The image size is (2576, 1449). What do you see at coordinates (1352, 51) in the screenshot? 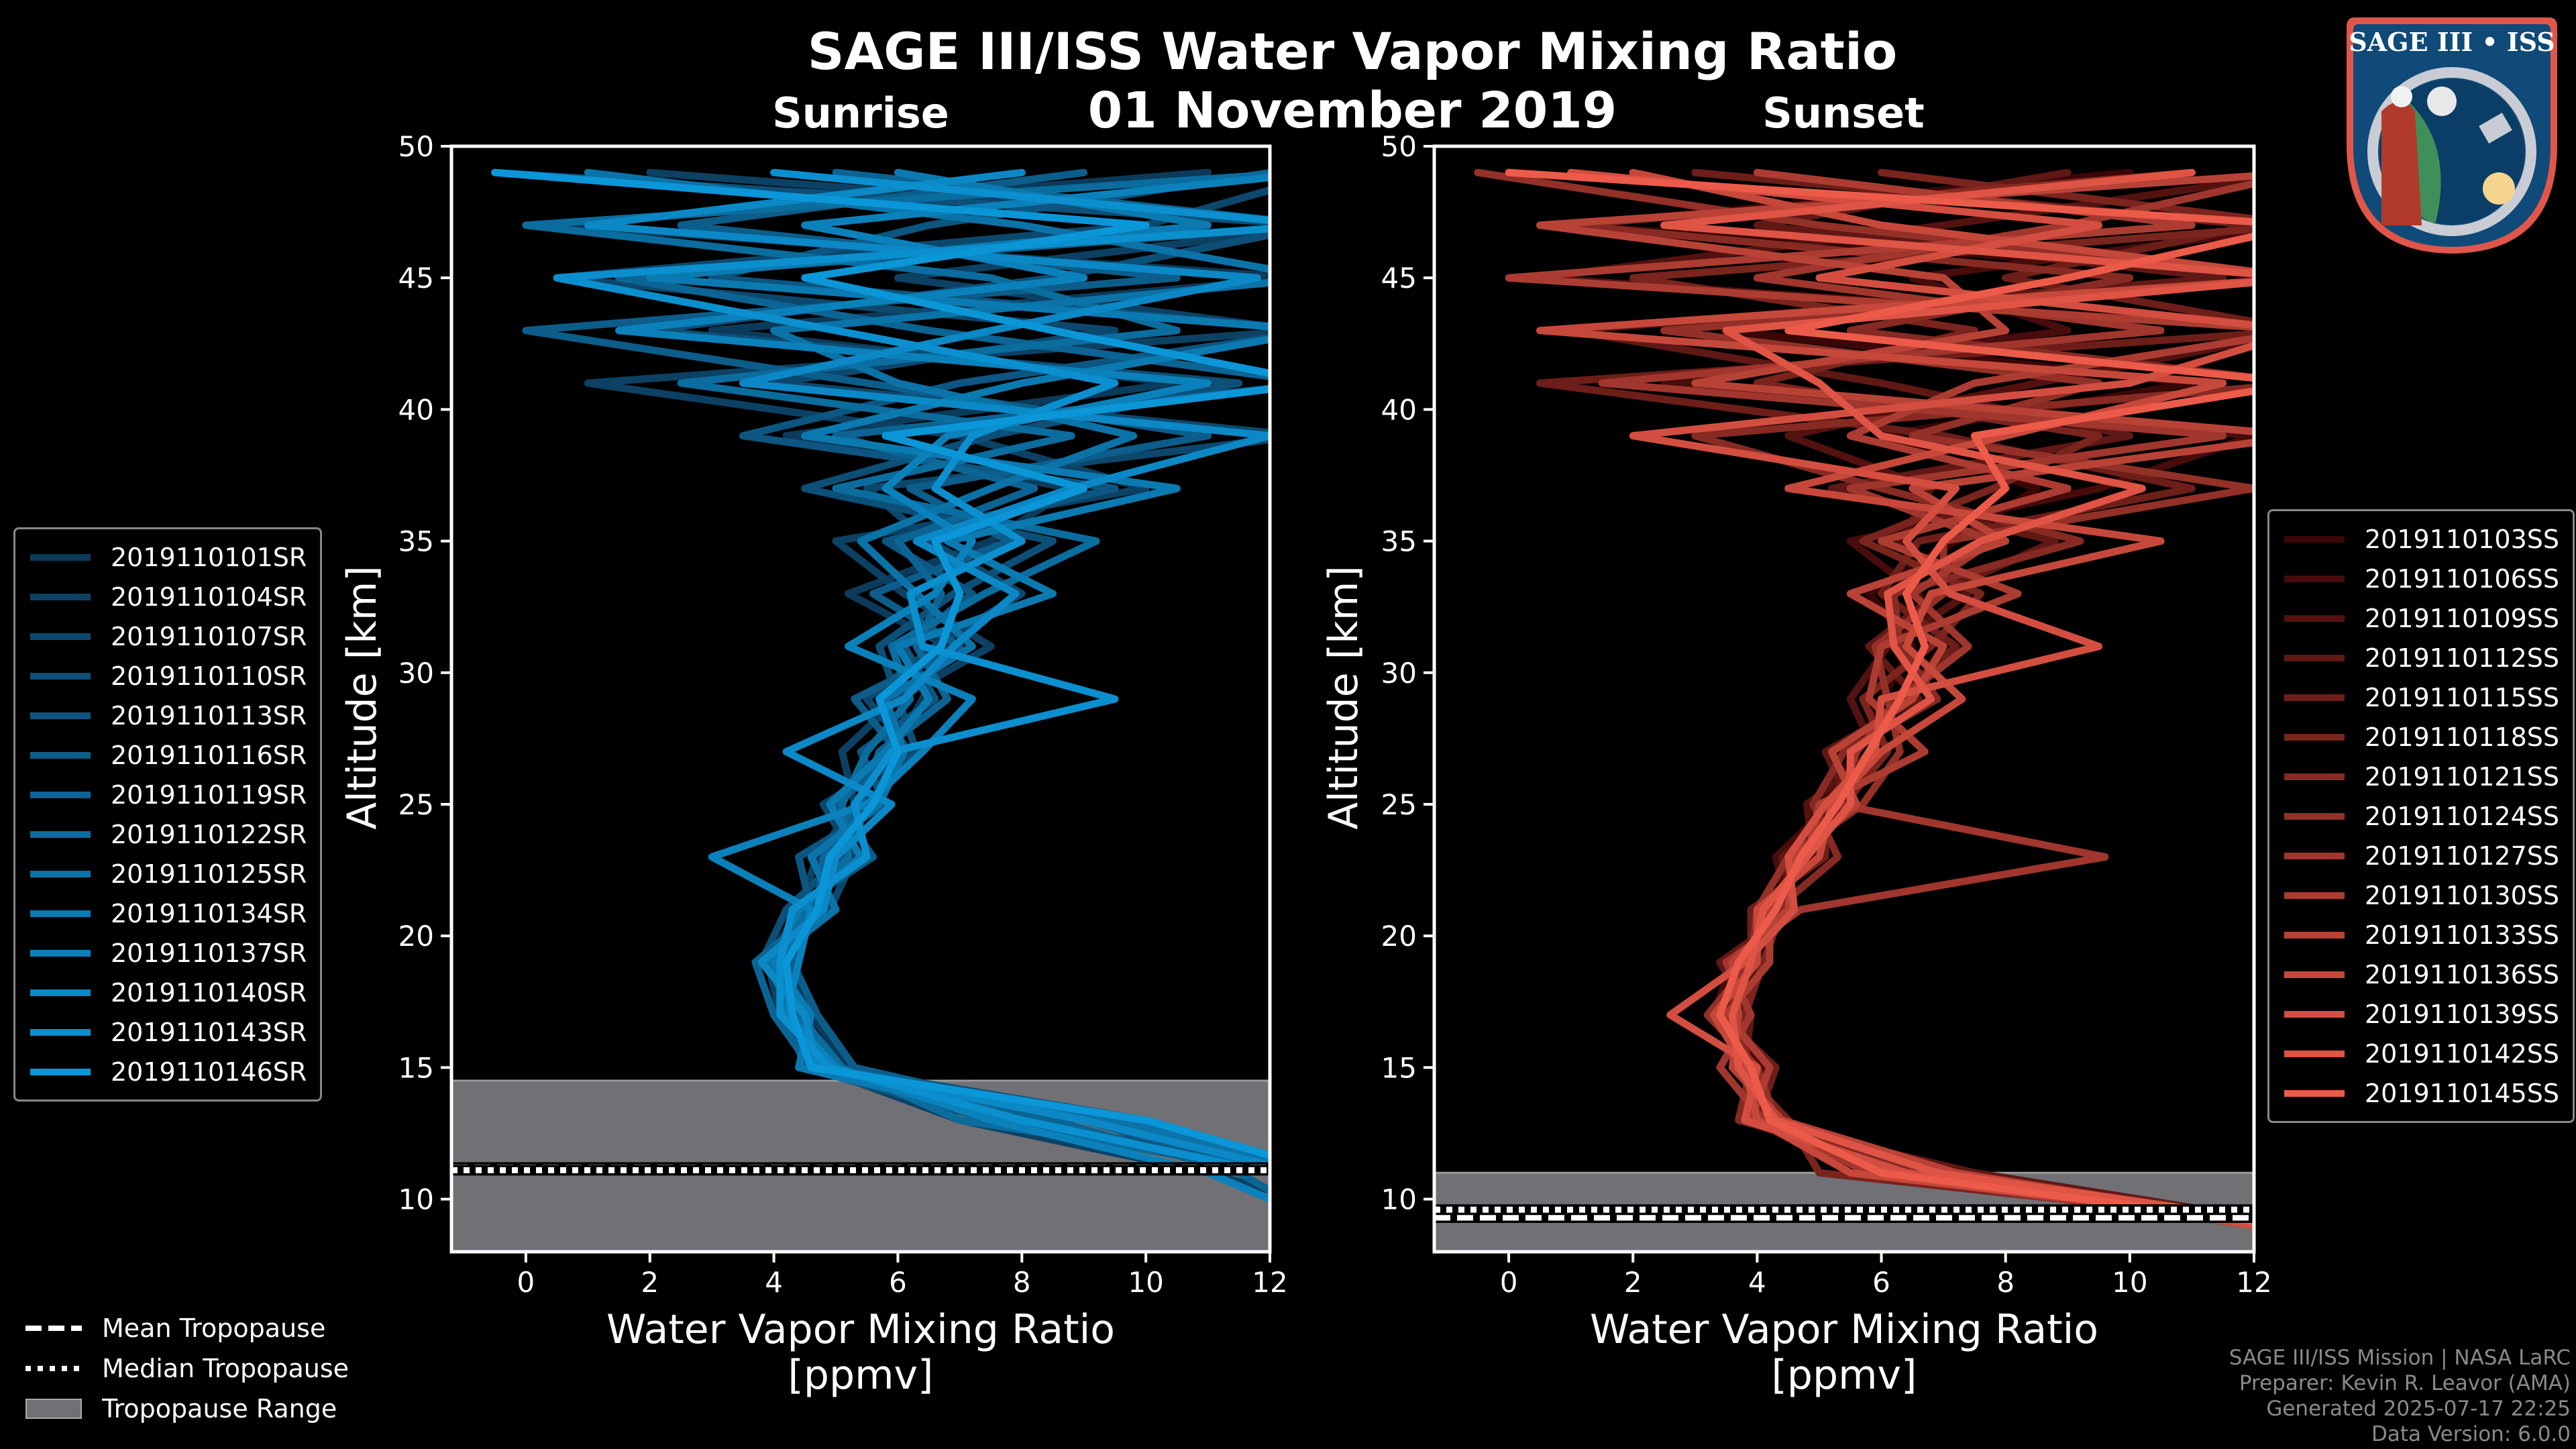
I see `chart-title: SAGE III/ISS Water Vapor Mixing Ratio` at bounding box center [1352, 51].